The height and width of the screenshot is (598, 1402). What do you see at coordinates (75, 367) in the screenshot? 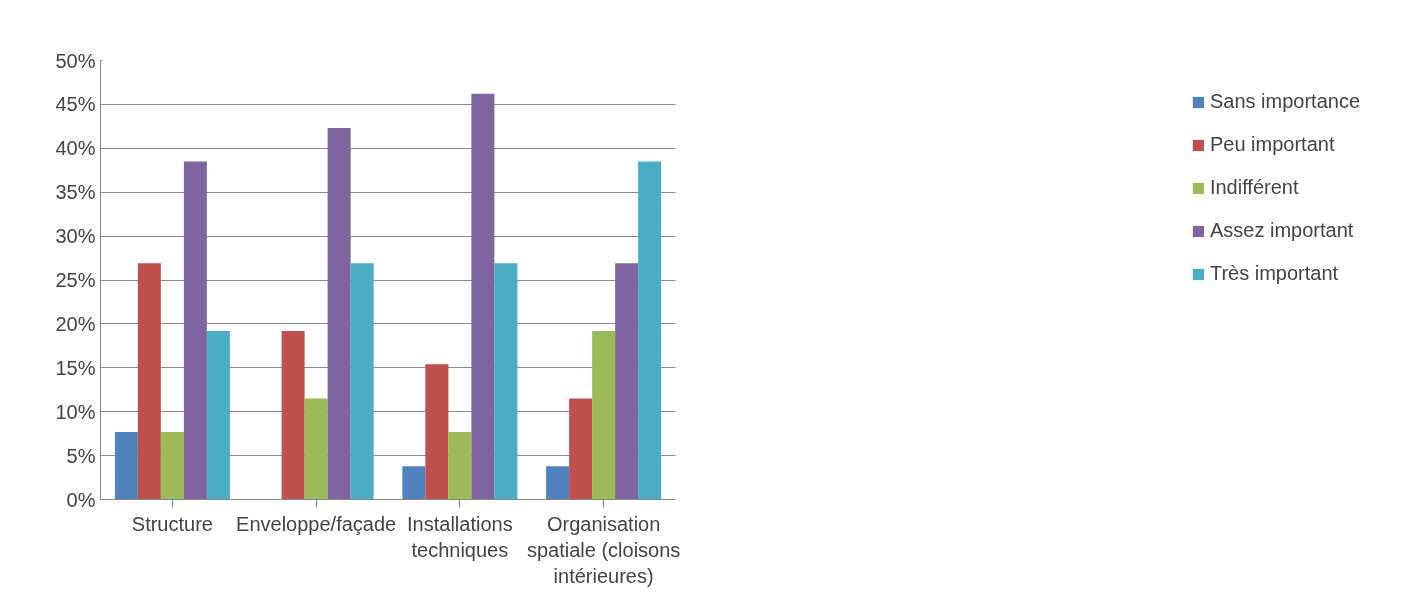
I see `y-tick-label: 15%` at bounding box center [75, 367].